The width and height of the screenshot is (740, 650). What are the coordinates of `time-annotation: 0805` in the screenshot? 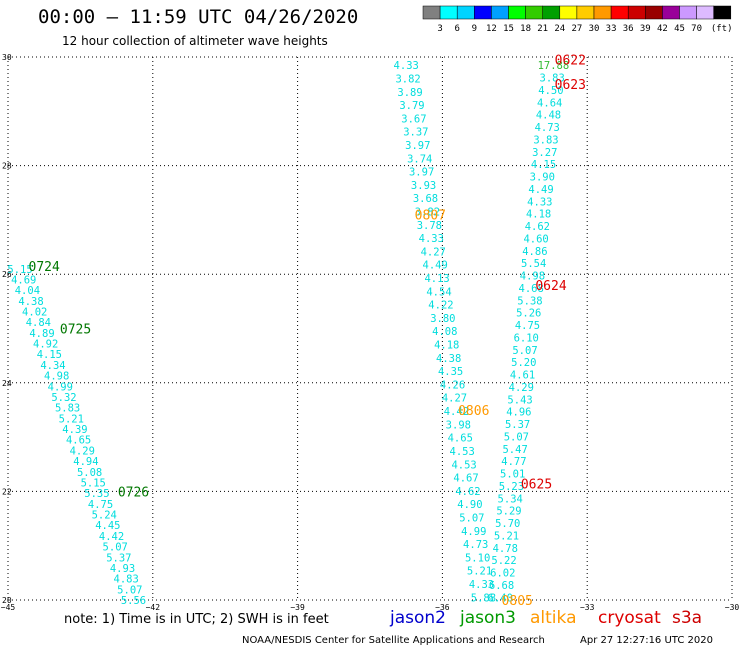 It's located at (517, 601).